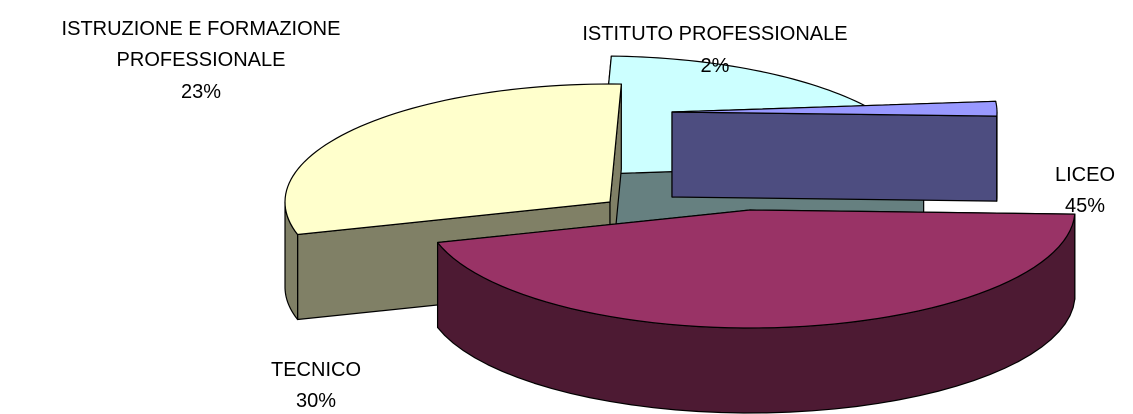 This screenshot has width=1133, height=414. What do you see at coordinates (316, 370) in the screenshot?
I see `label-tecnico: TECNICO` at bounding box center [316, 370].